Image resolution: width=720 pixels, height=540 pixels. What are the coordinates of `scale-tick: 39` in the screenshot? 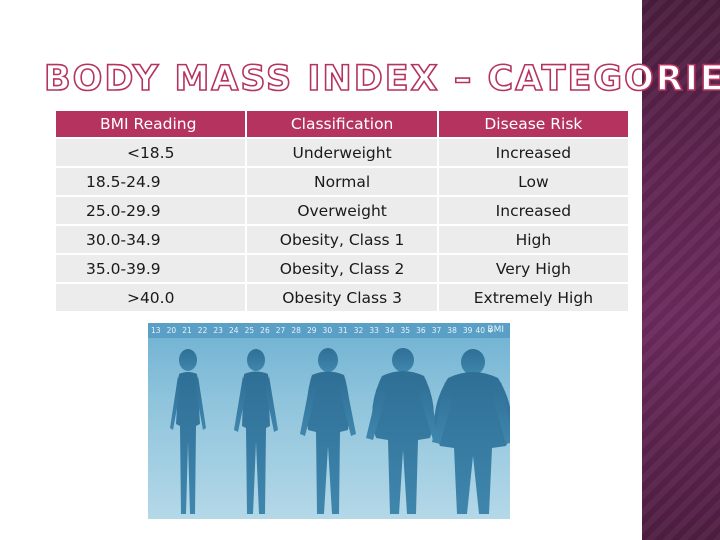 It's located at (467, 330).